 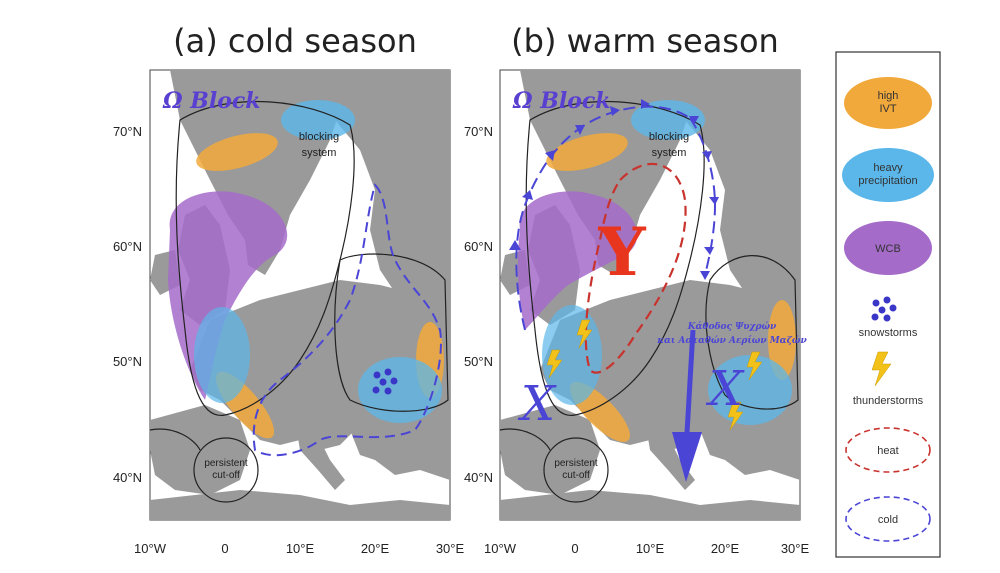 I want to click on lon-tick-10w: 10°W, so click(x=150, y=548).